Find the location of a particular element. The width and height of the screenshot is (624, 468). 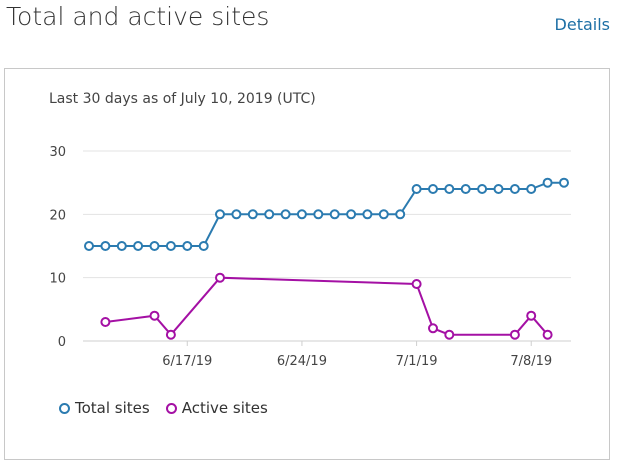

series-line-active-sites is located at coordinates (327, 306).